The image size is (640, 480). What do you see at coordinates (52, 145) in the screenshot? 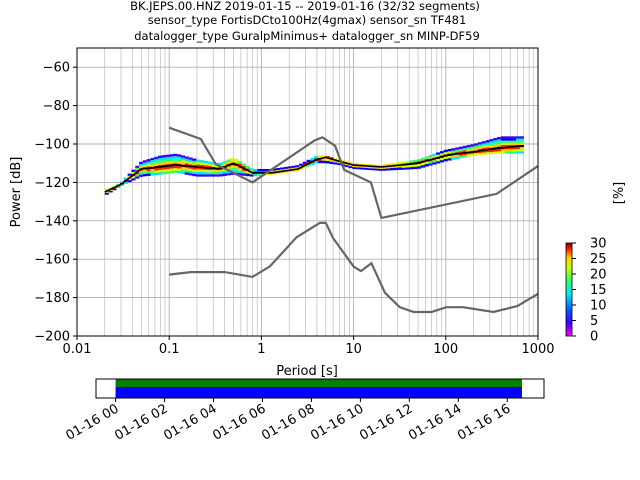
I see `y-tick-label: −100` at bounding box center [52, 145].